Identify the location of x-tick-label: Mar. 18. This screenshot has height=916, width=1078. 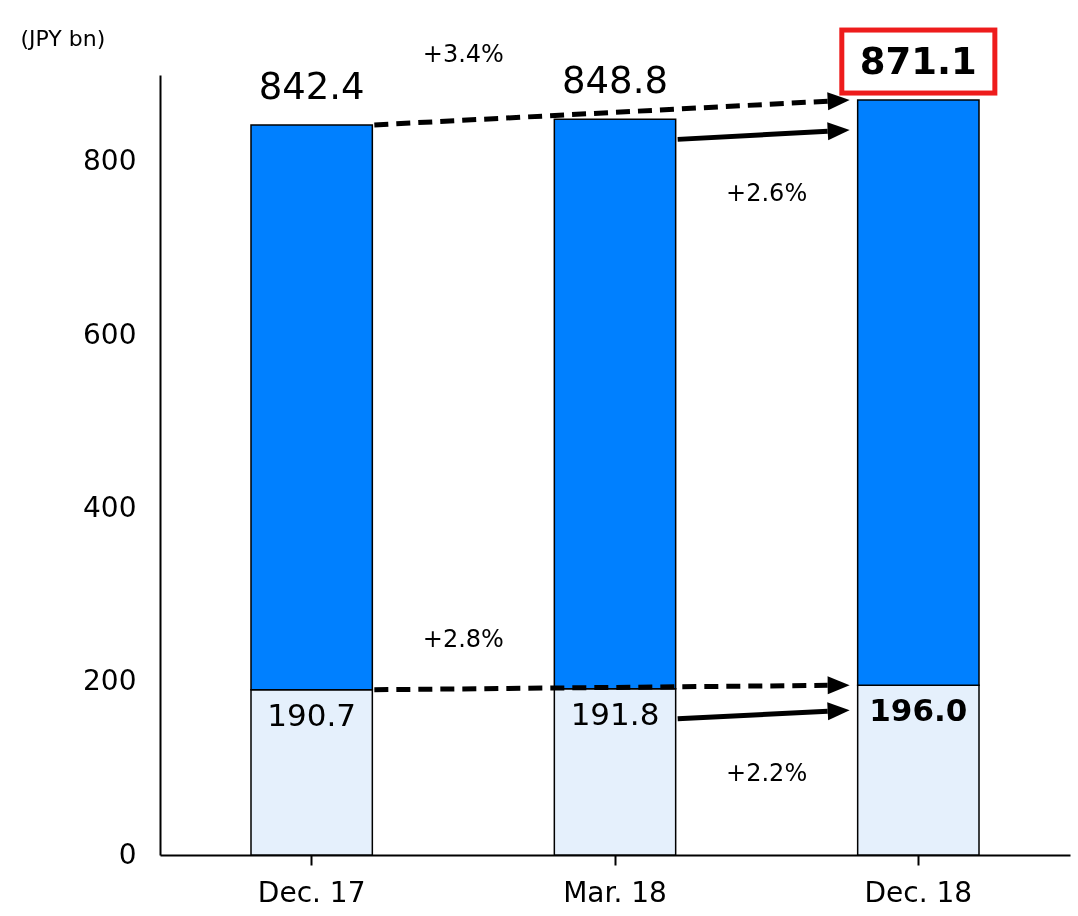
(615, 892).